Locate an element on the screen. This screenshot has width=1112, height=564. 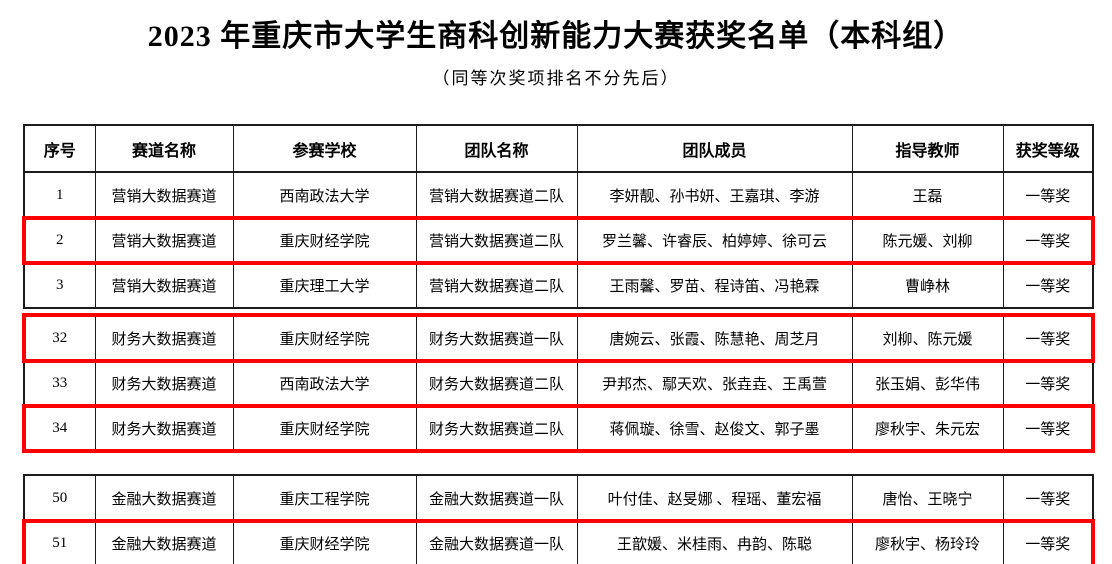
cell-teachers: 张玉娟、彭华伟 is located at coordinates (927, 383).